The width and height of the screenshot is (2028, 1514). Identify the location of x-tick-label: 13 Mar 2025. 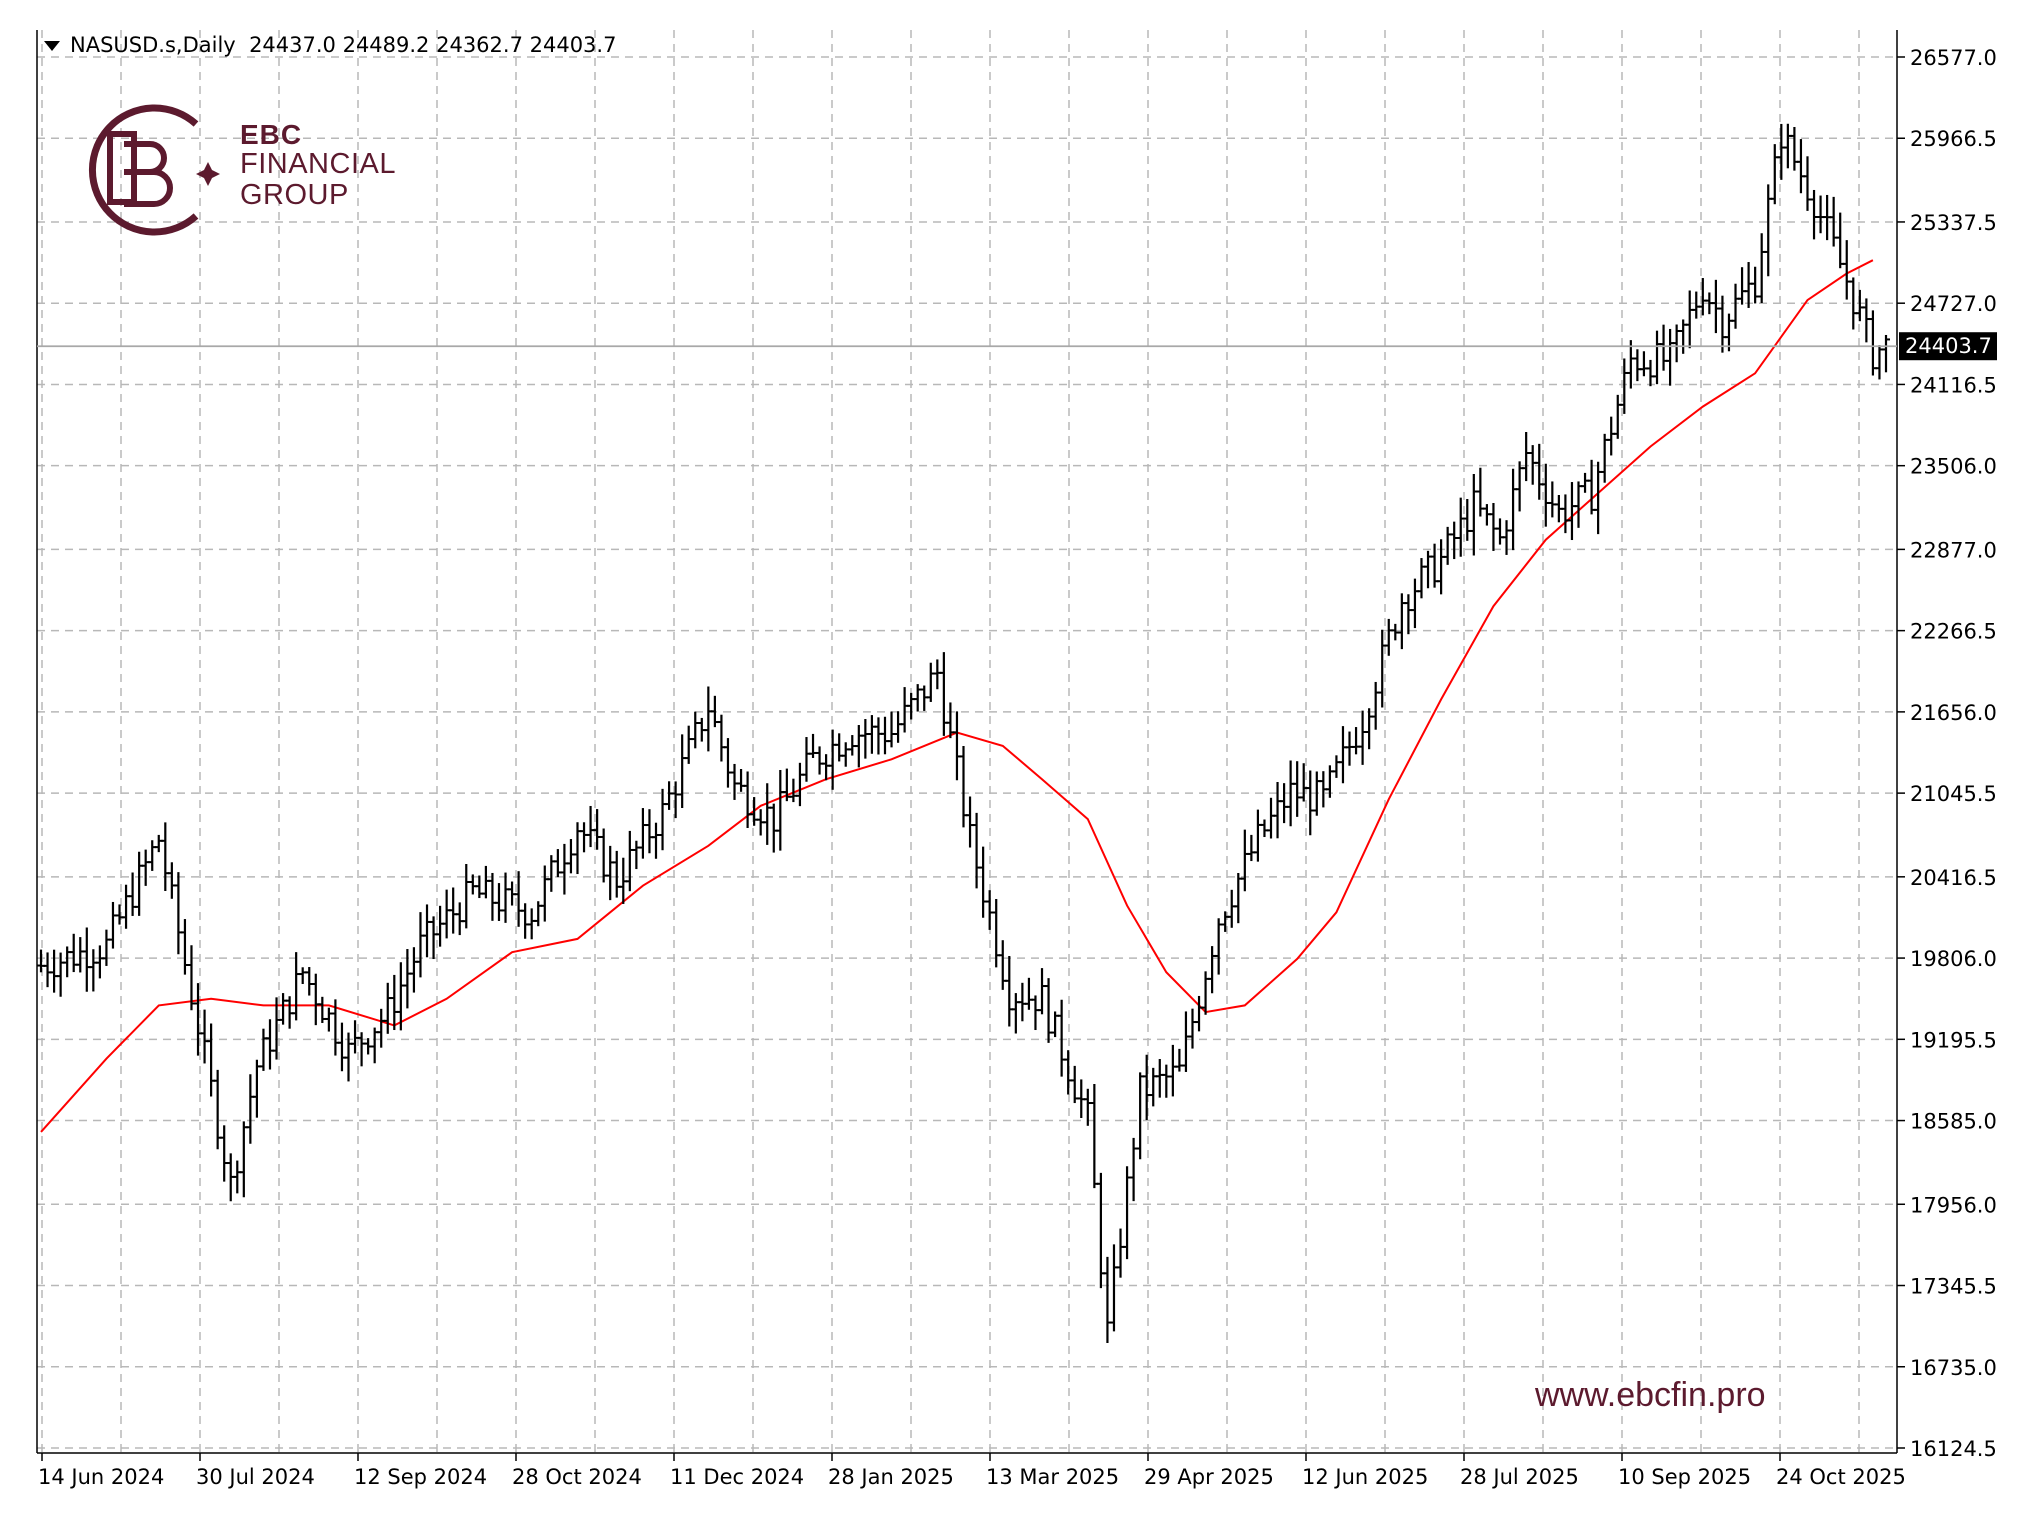
(1052, 1477).